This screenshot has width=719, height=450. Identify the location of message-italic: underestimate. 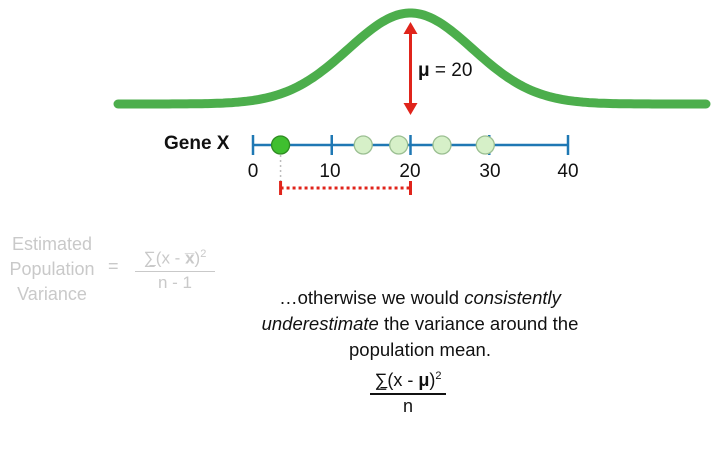
(320, 323).